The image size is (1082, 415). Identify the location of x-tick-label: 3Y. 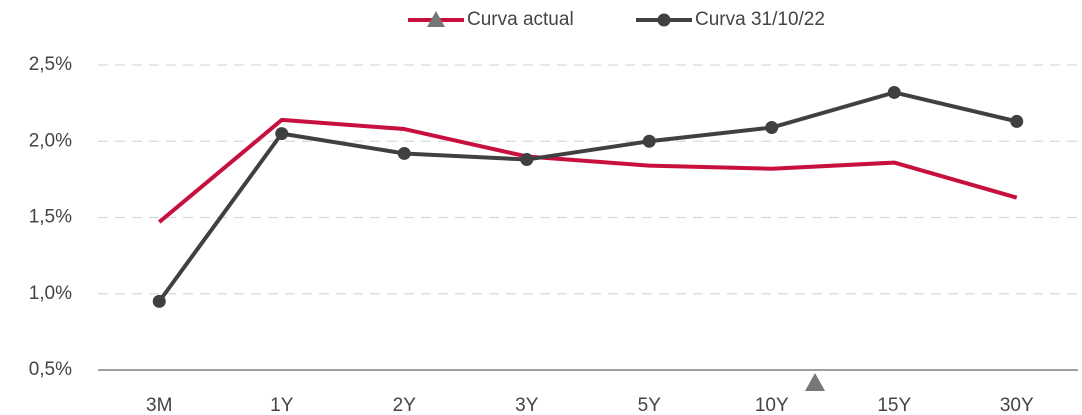
(527, 405).